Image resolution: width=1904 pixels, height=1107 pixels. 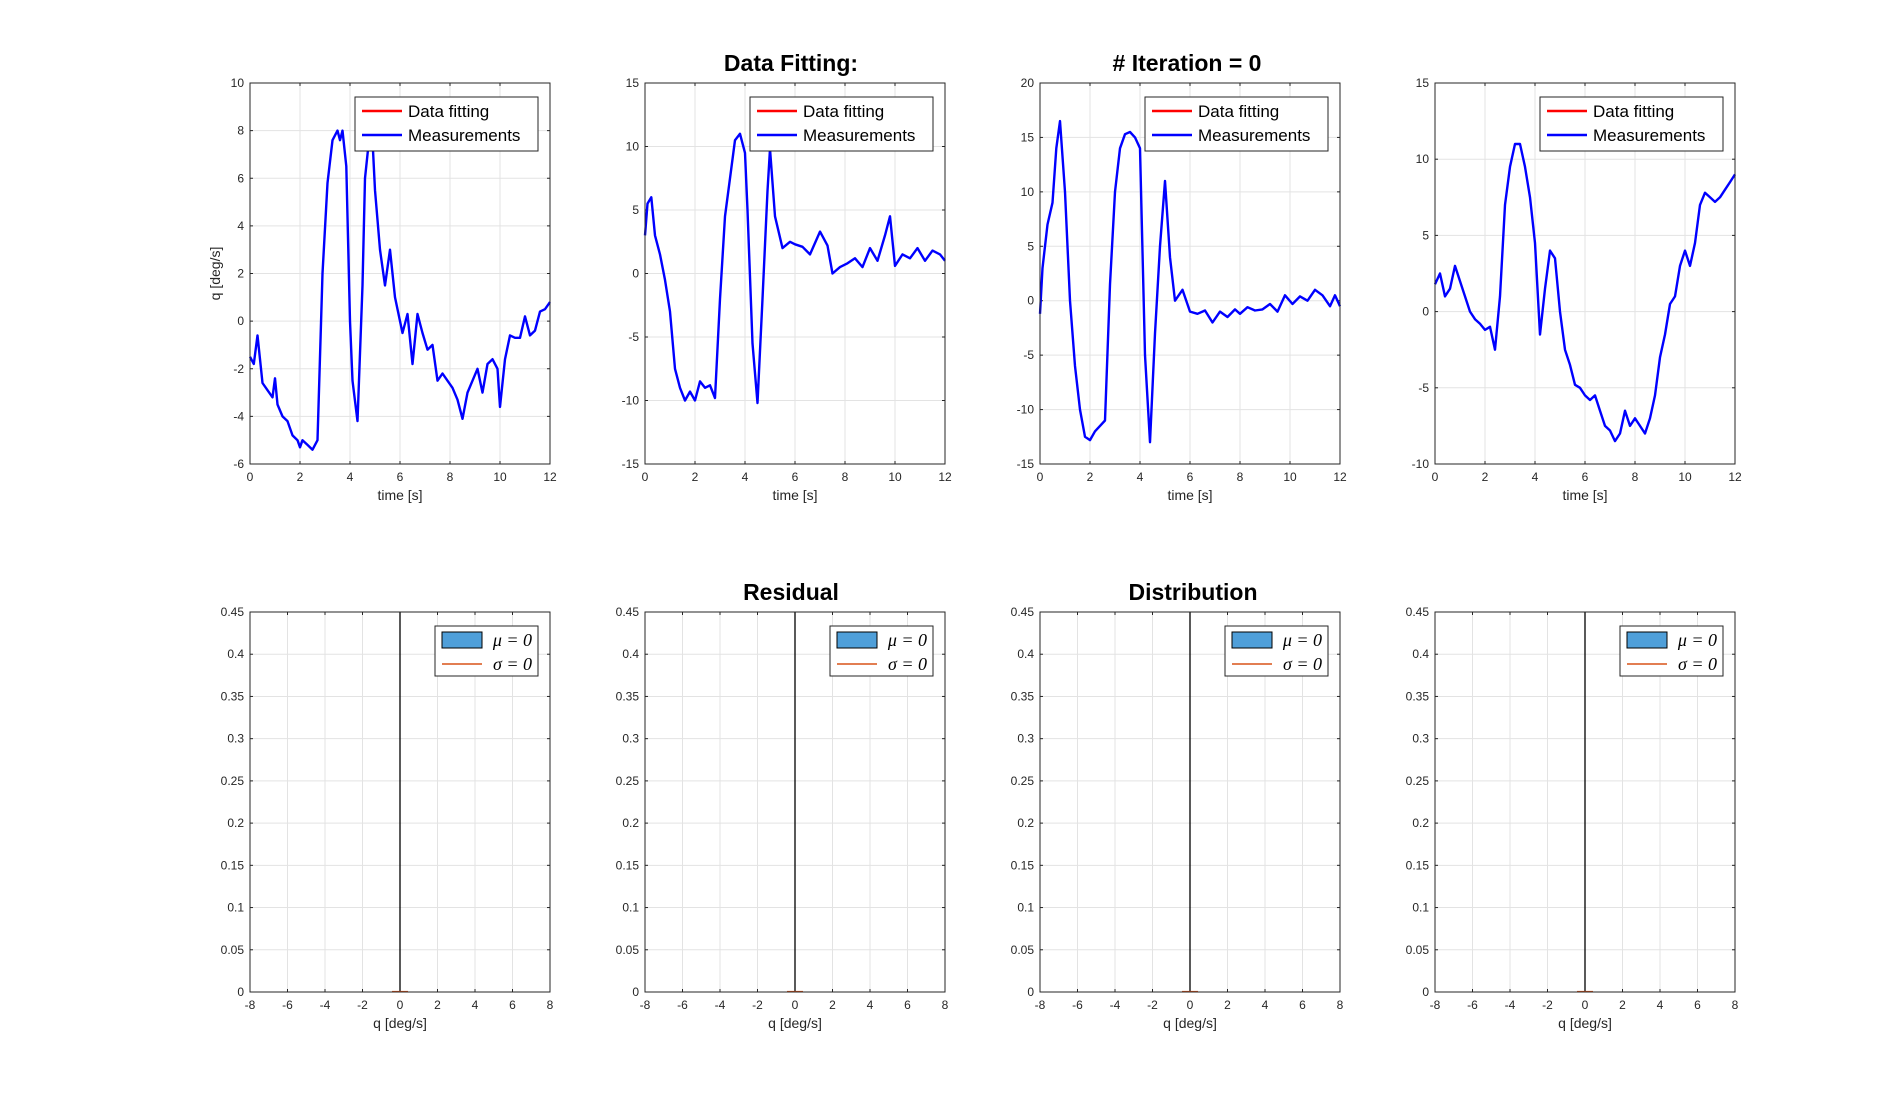 What do you see at coordinates (1420, 908) in the screenshot?
I see `y-tick-label: 0.1` at bounding box center [1420, 908].